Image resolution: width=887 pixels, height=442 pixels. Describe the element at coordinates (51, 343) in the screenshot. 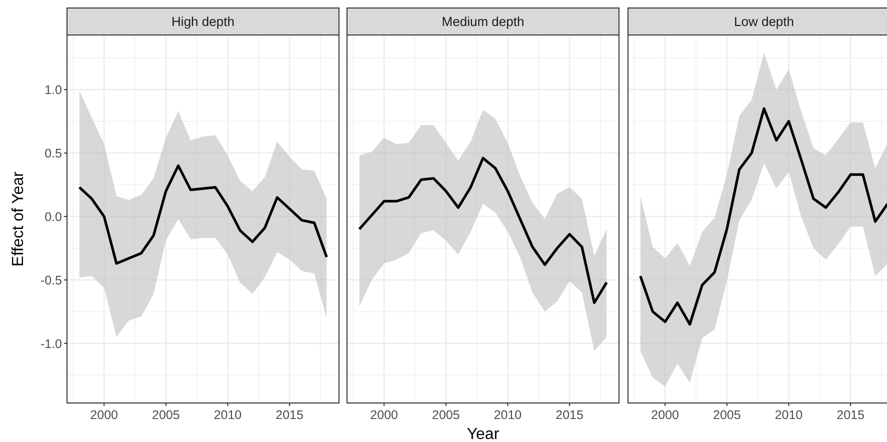

I see `y-tick-label: -1.0` at that location.